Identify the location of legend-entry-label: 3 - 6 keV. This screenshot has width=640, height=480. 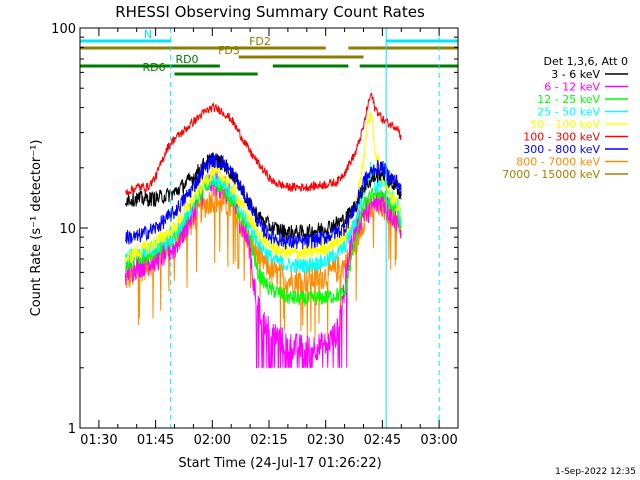
(575, 74).